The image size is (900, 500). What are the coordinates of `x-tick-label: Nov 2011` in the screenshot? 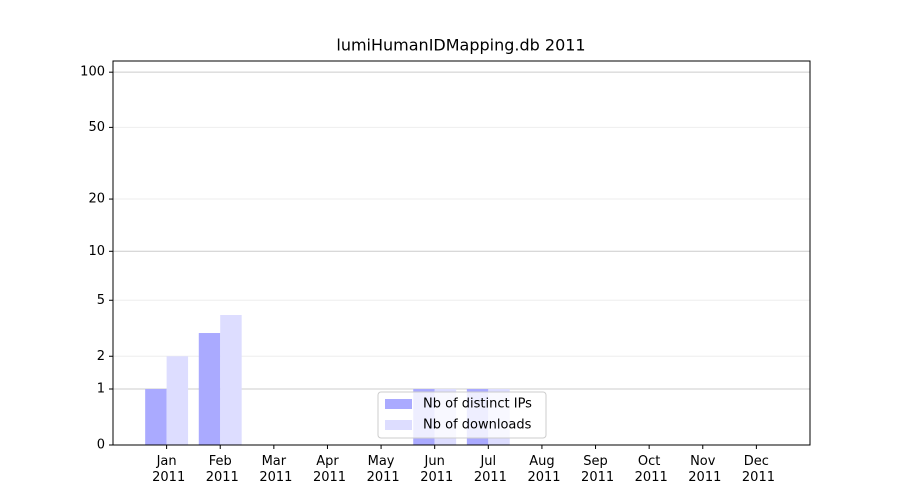 It's located at (702, 469).